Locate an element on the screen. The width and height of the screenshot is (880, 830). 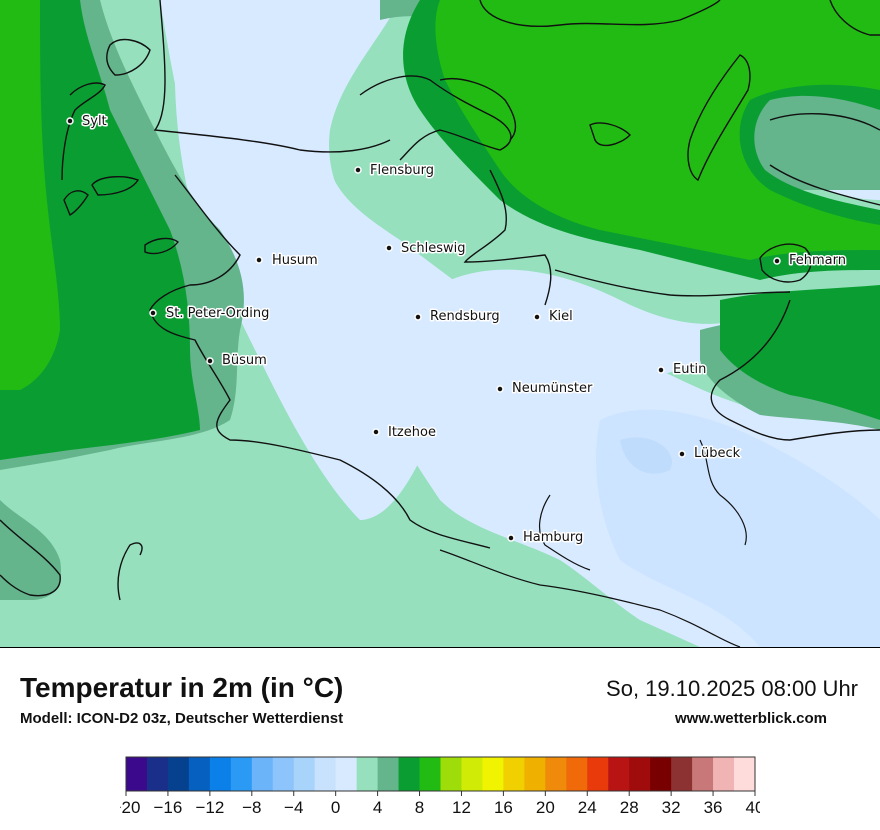
fehmarn-coast is located at coordinates (785, 263).